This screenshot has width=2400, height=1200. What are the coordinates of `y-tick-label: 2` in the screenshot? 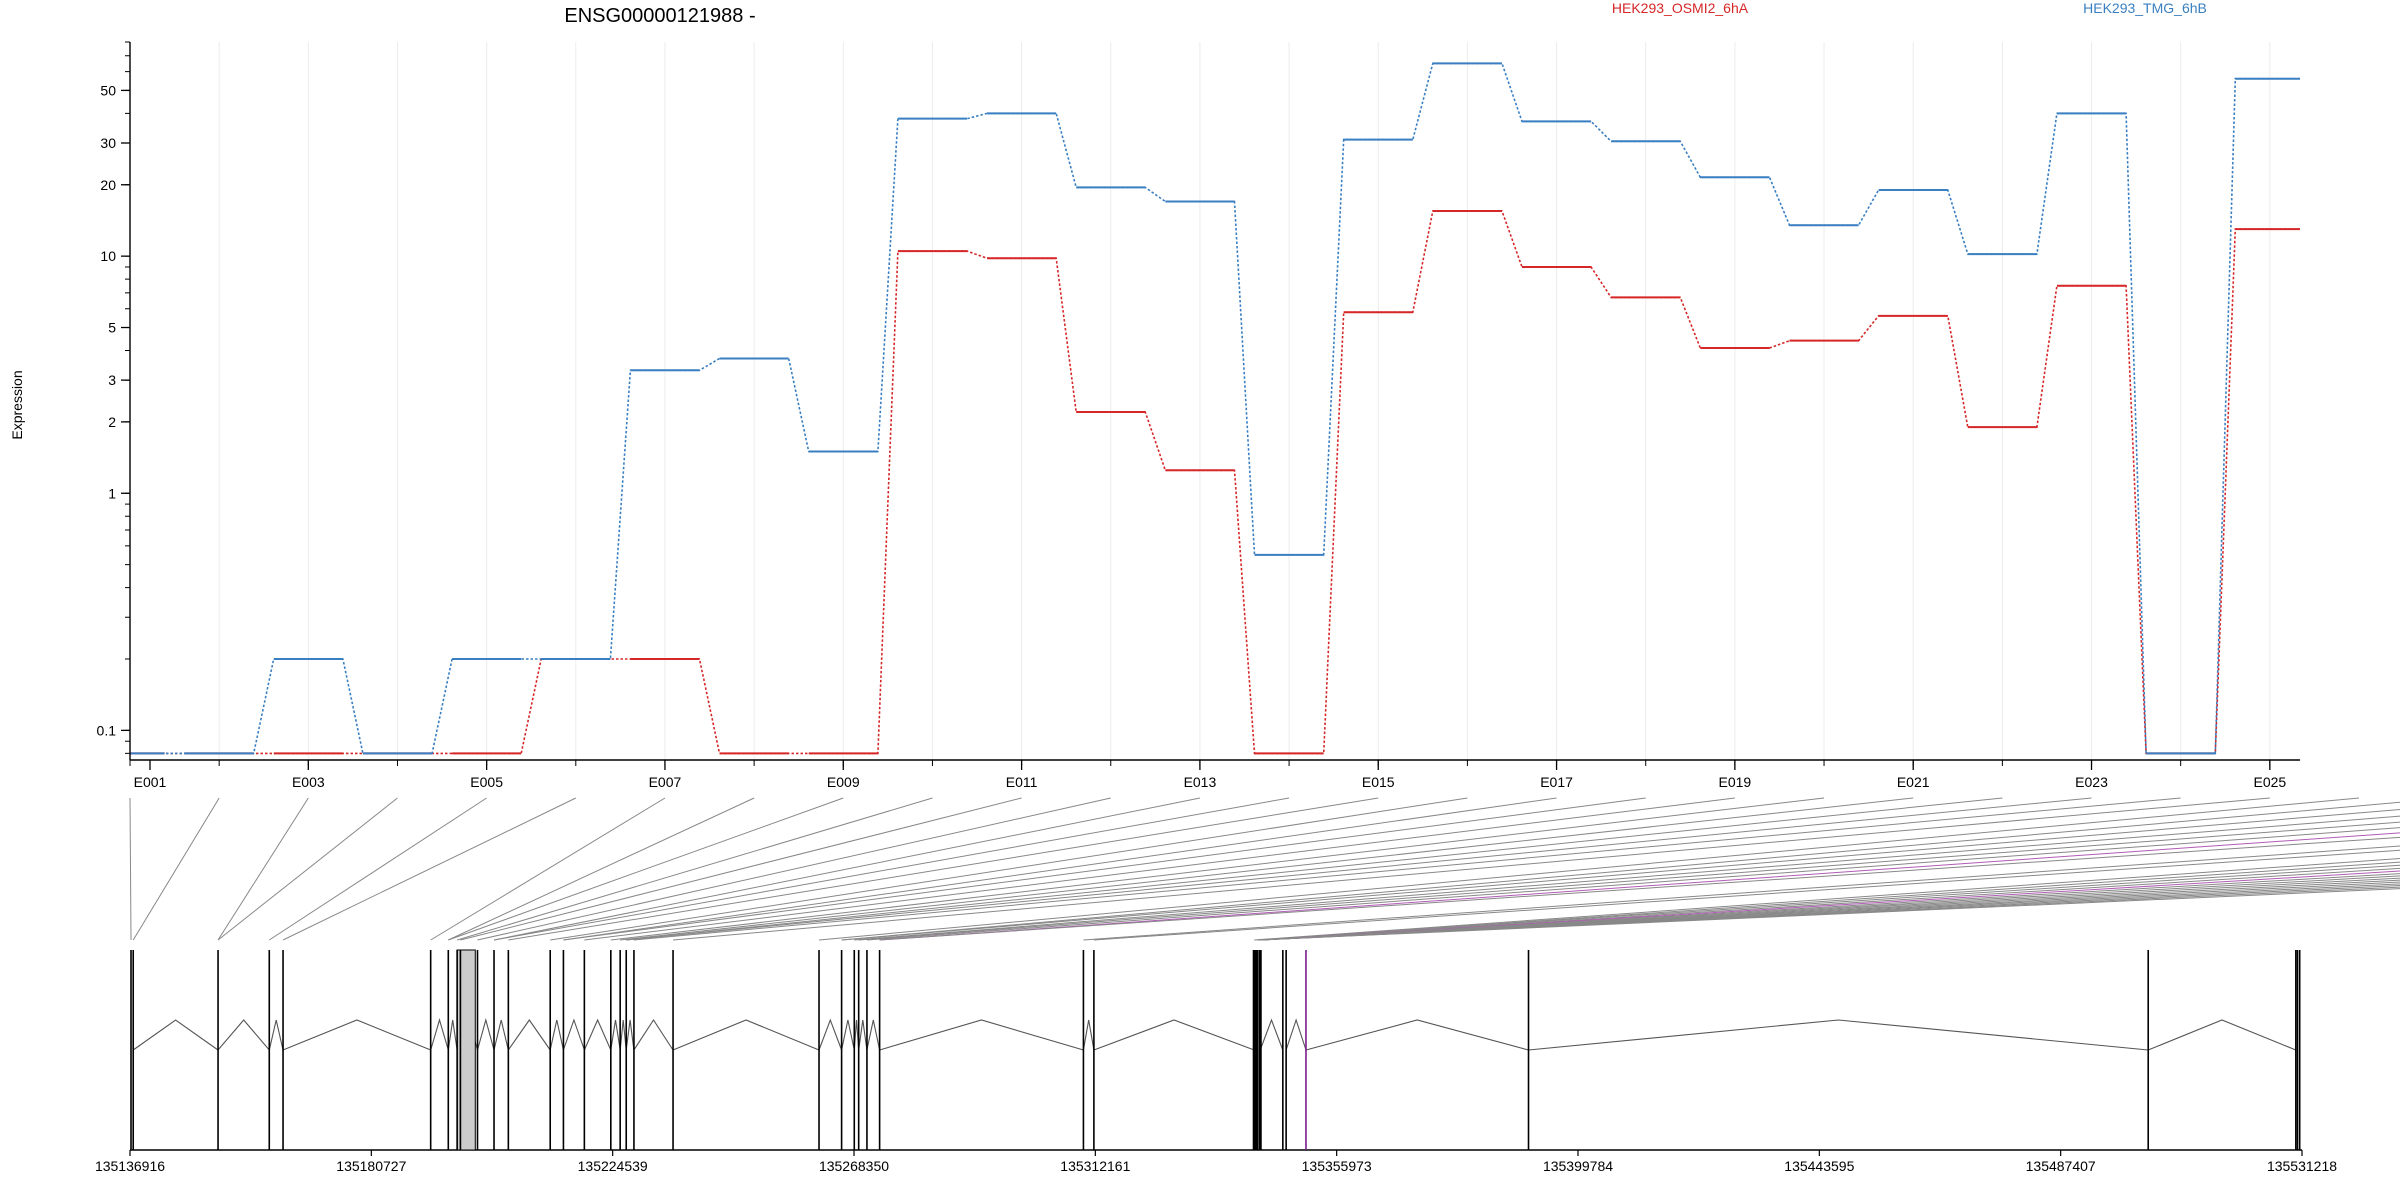 It's located at (112, 422).